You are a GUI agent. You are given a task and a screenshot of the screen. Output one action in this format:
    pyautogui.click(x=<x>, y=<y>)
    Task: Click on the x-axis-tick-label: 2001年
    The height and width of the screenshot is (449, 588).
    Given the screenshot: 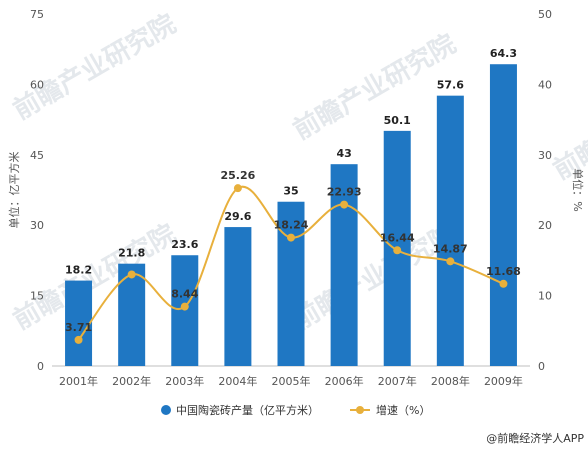 What is the action you would take?
    pyautogui.click(x=78, y=381)
    